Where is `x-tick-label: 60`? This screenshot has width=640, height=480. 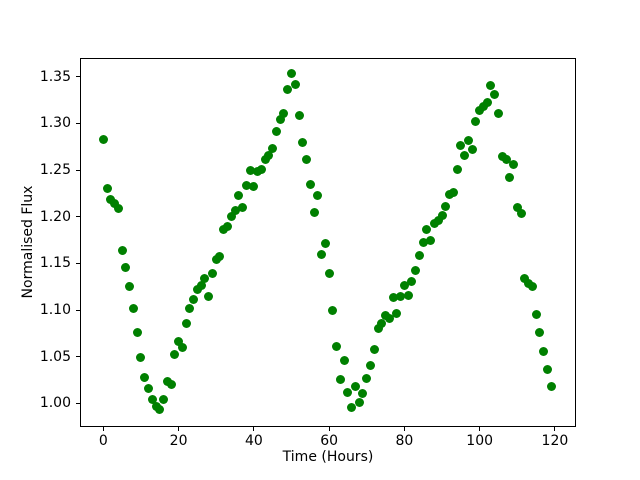
x-tick-label: 60 is located at coordinates (329, 441).